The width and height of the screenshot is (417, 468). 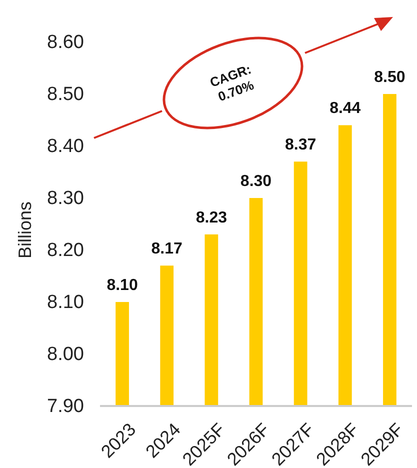 What do you see at coordinates (25, 230) in the screenshot?
I see `y-axis-title: Billions` at bounding box center [25, 230].